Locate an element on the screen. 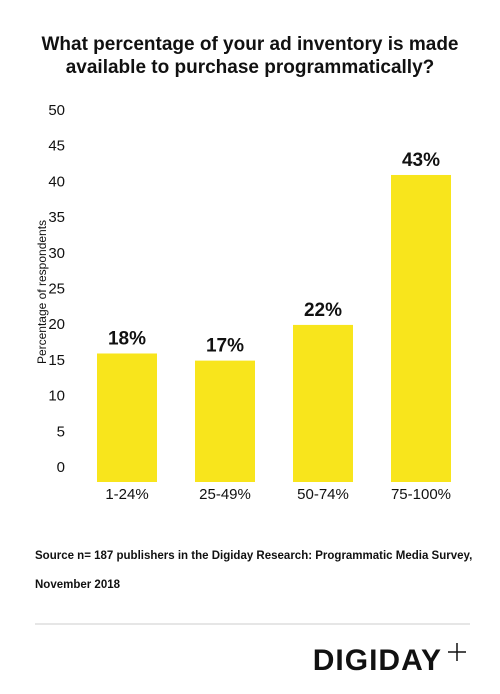  y-tick-label: 20 is located at coordinates (56, 324).